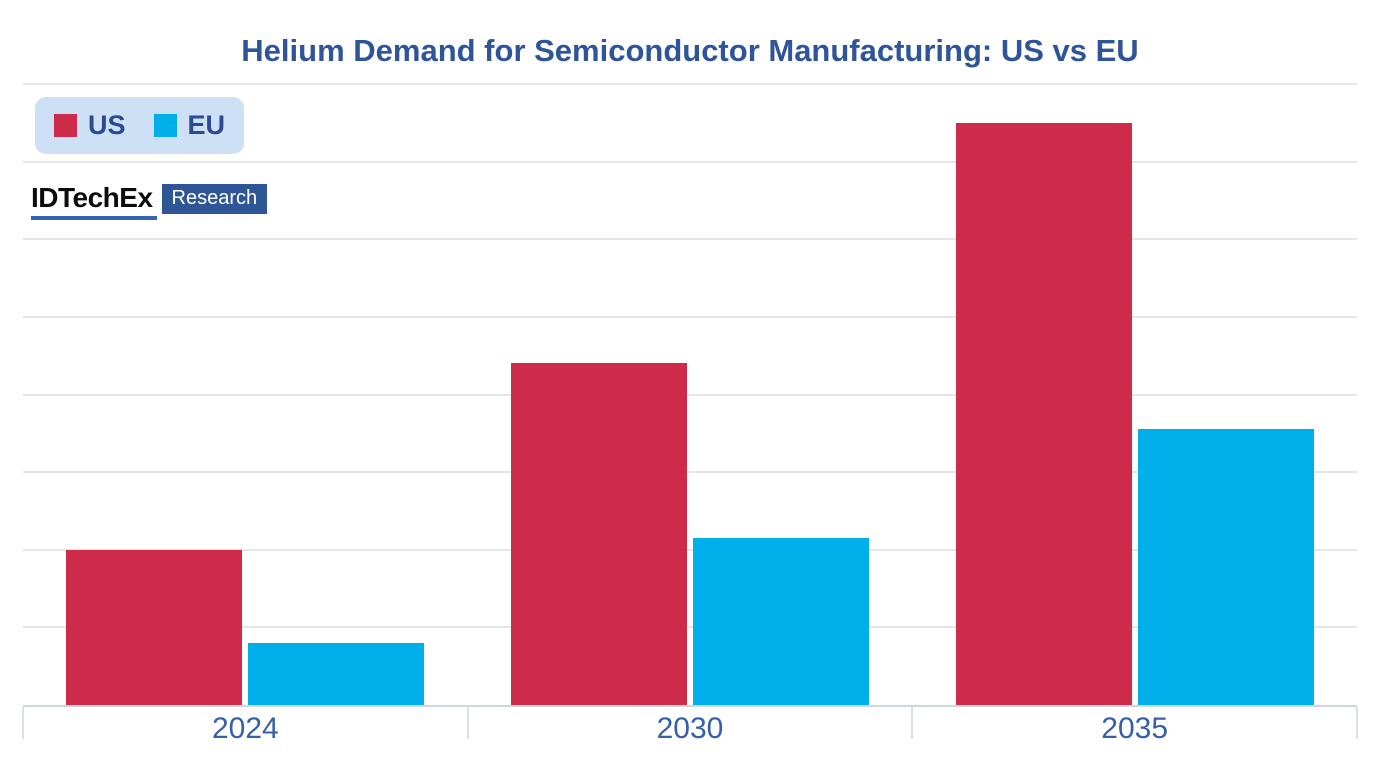  I want to click on legend: US EU, so click(140, 125).